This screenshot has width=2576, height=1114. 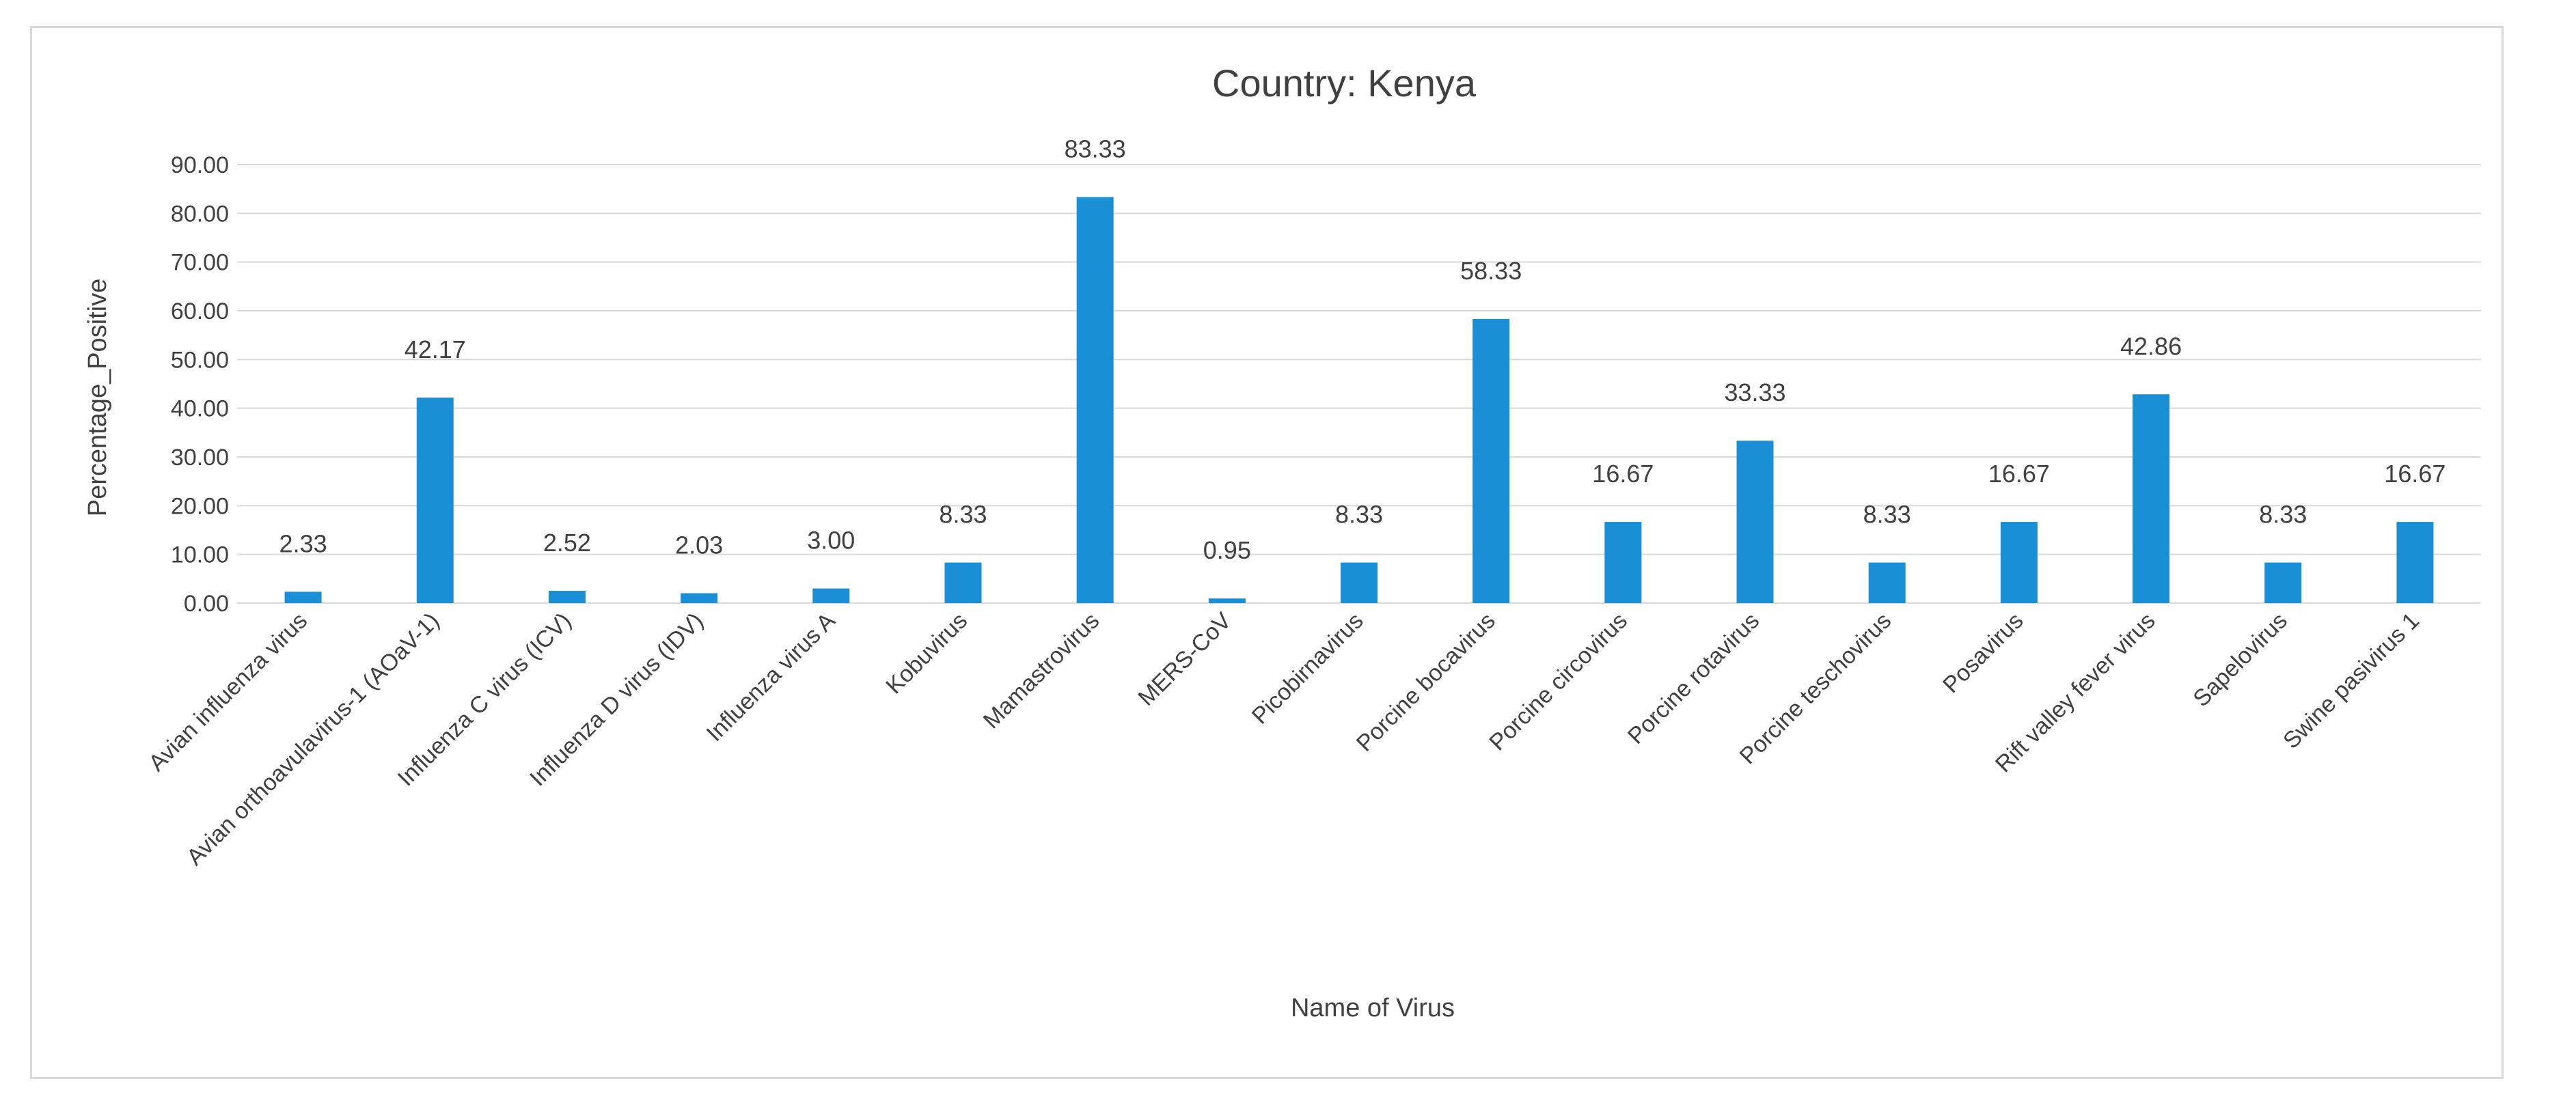 I want to click on x-axis-label: Name of Virus, so click(x=1373, y=1008).